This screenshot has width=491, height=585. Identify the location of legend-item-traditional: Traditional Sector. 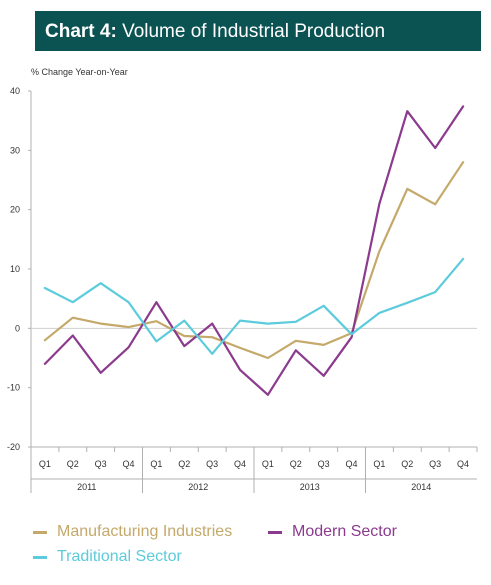
(107, 557).